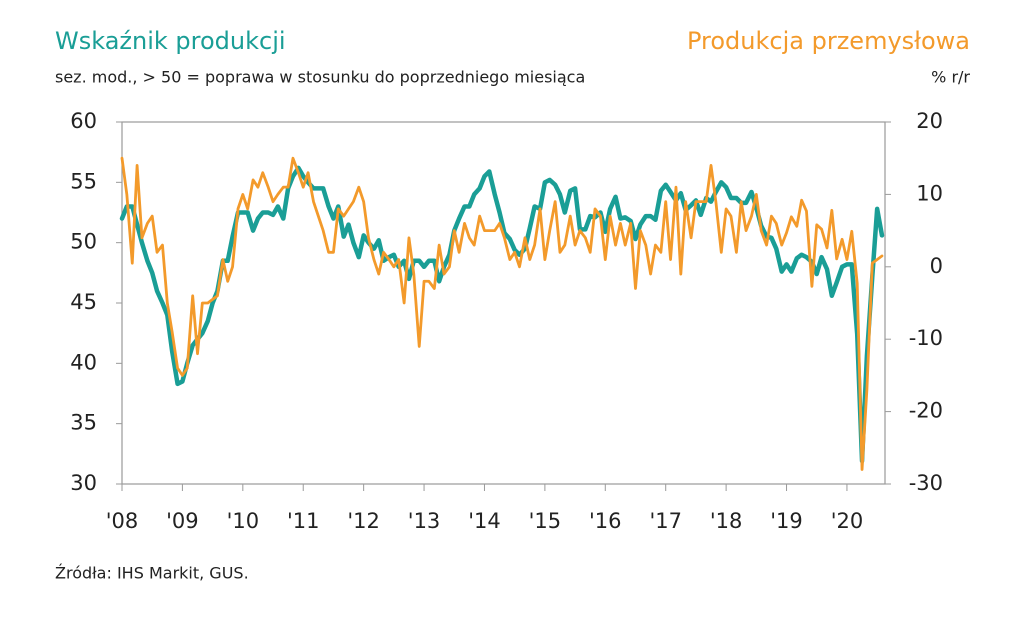 This screenshot has height=625, width=1024. I want to click on y-tick-label: 35, so click(83, 423).